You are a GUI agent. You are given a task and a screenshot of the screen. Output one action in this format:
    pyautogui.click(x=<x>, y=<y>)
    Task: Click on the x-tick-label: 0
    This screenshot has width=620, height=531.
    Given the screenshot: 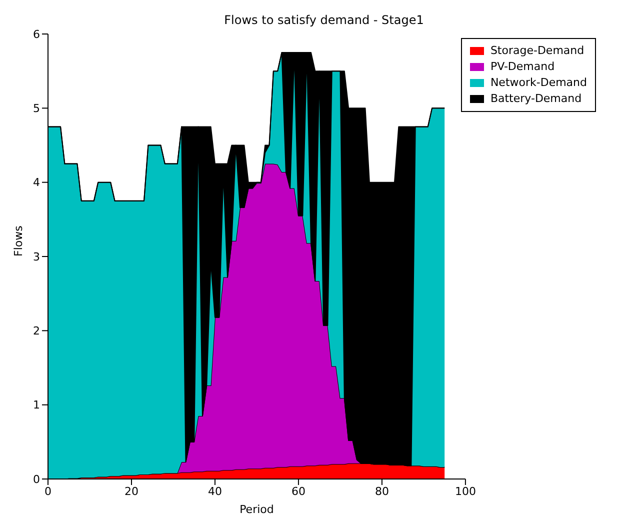 What is the action you would take?
    pyautogui.click(x=48, y=491)
    